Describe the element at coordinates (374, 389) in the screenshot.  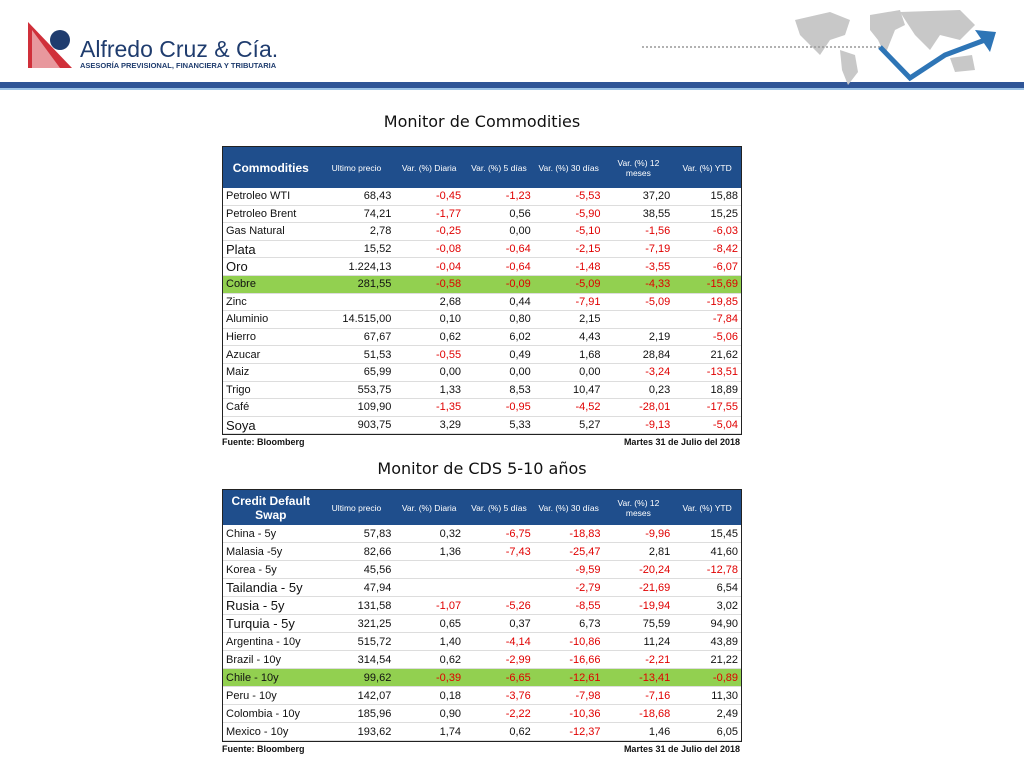
I see `cell: 553,75` at that location.